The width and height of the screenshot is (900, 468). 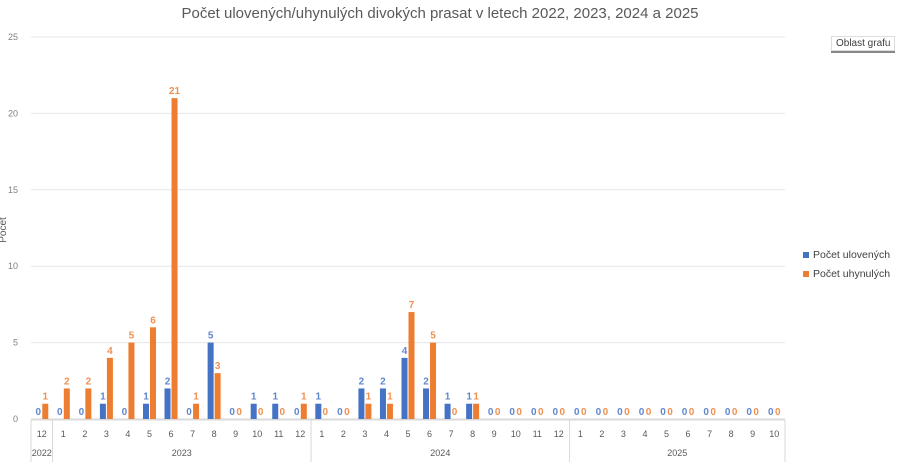 What do you see at coordinates (852, 274) in the screenshot?
I see `legend-label: Počet uhynulých` at bounding box center [852, 274].